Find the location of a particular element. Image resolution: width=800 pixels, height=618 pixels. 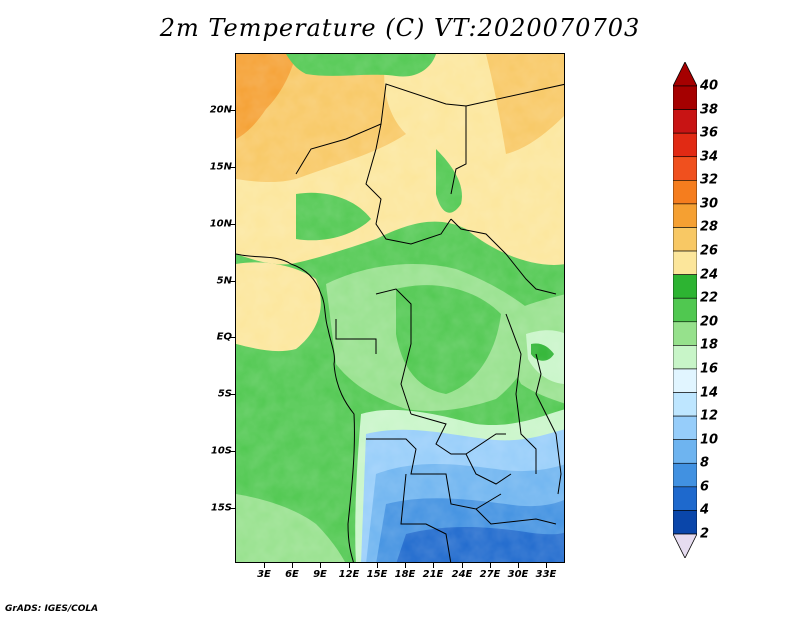

colorbar is located at coordinates (685, 310).